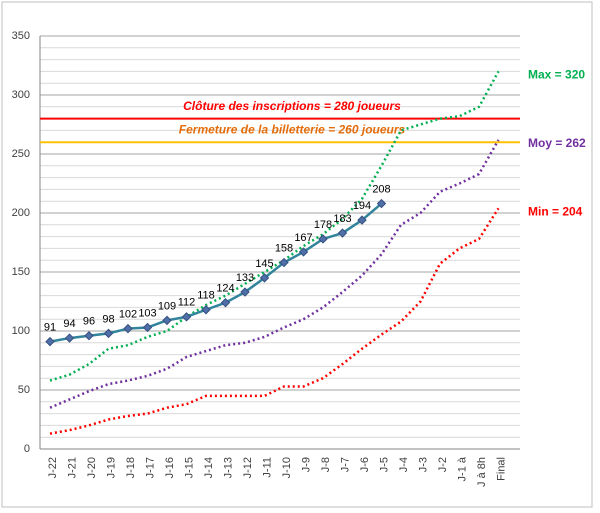 This screenshot has width=600, height=513. What do you see at coordinates (557, 143) in the screenshot?
I see `end-label: Moy = 262` at bounding box center [557, 143].